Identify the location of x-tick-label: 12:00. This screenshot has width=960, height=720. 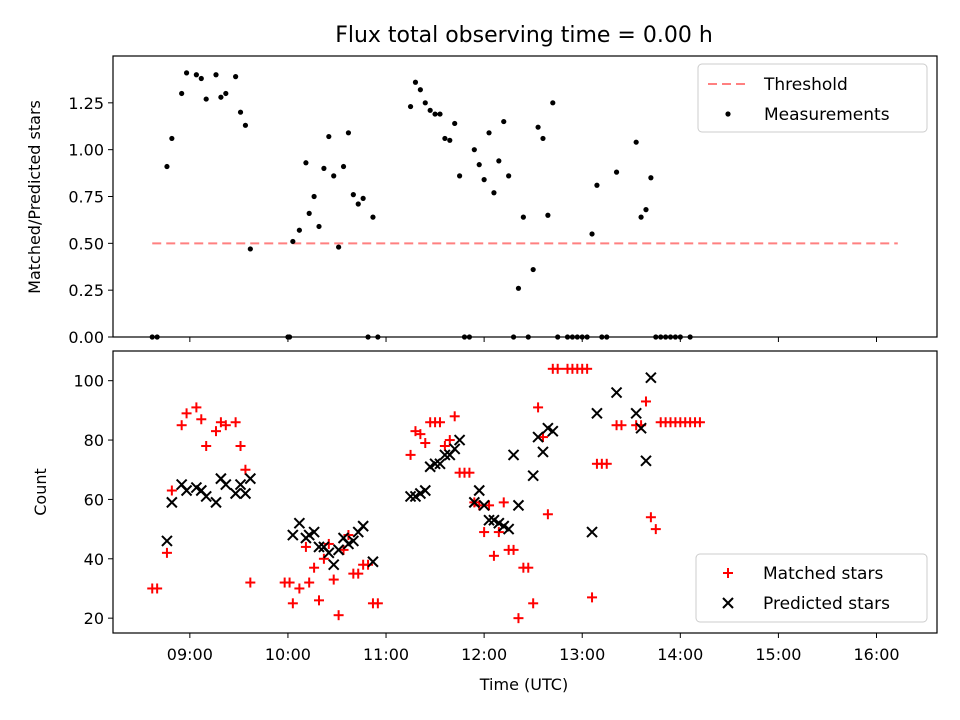
(484, 654).